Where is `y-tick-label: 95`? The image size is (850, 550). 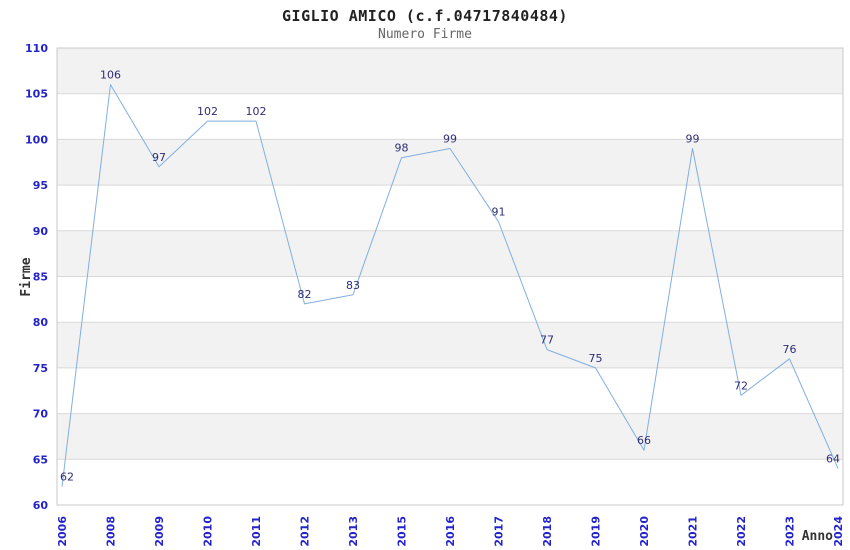
y-tick-label: 95 is located at coordinates (40, 185).